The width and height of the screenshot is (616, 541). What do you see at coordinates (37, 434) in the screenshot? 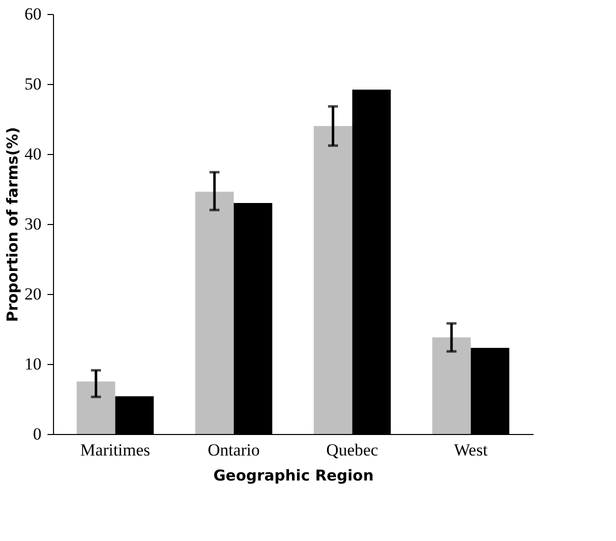
I see `y-tick-label: 0` at bounding box center [37, 434].